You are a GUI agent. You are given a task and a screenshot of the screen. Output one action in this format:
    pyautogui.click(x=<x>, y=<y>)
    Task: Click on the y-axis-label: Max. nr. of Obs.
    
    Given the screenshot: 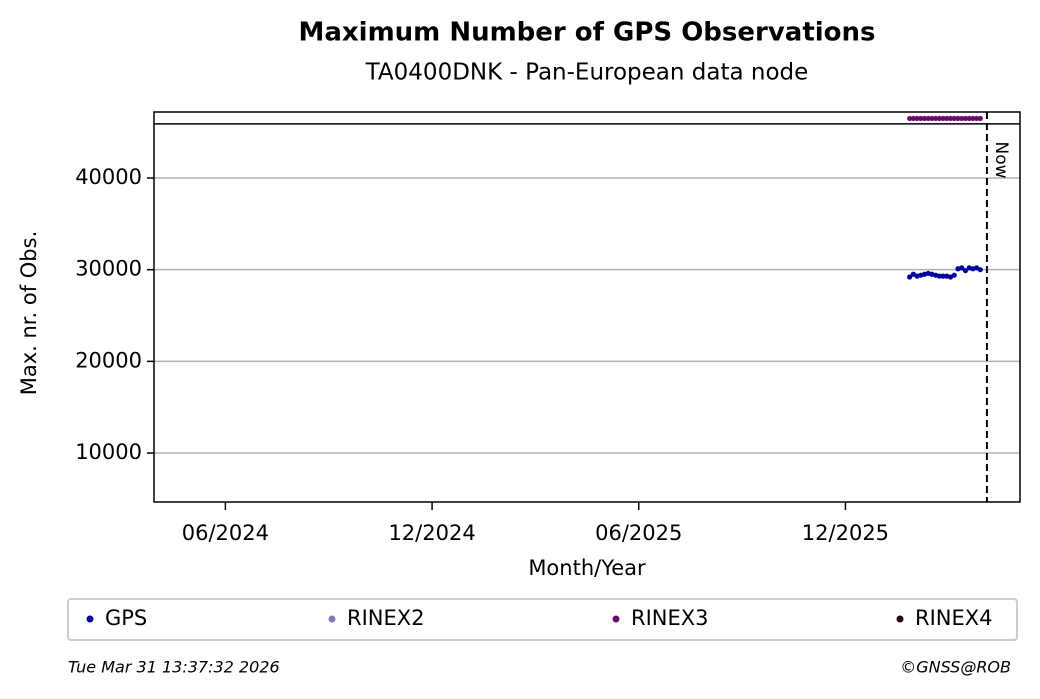 What is the action you would take?
    pyautogui.click(x=29, y=313)
    